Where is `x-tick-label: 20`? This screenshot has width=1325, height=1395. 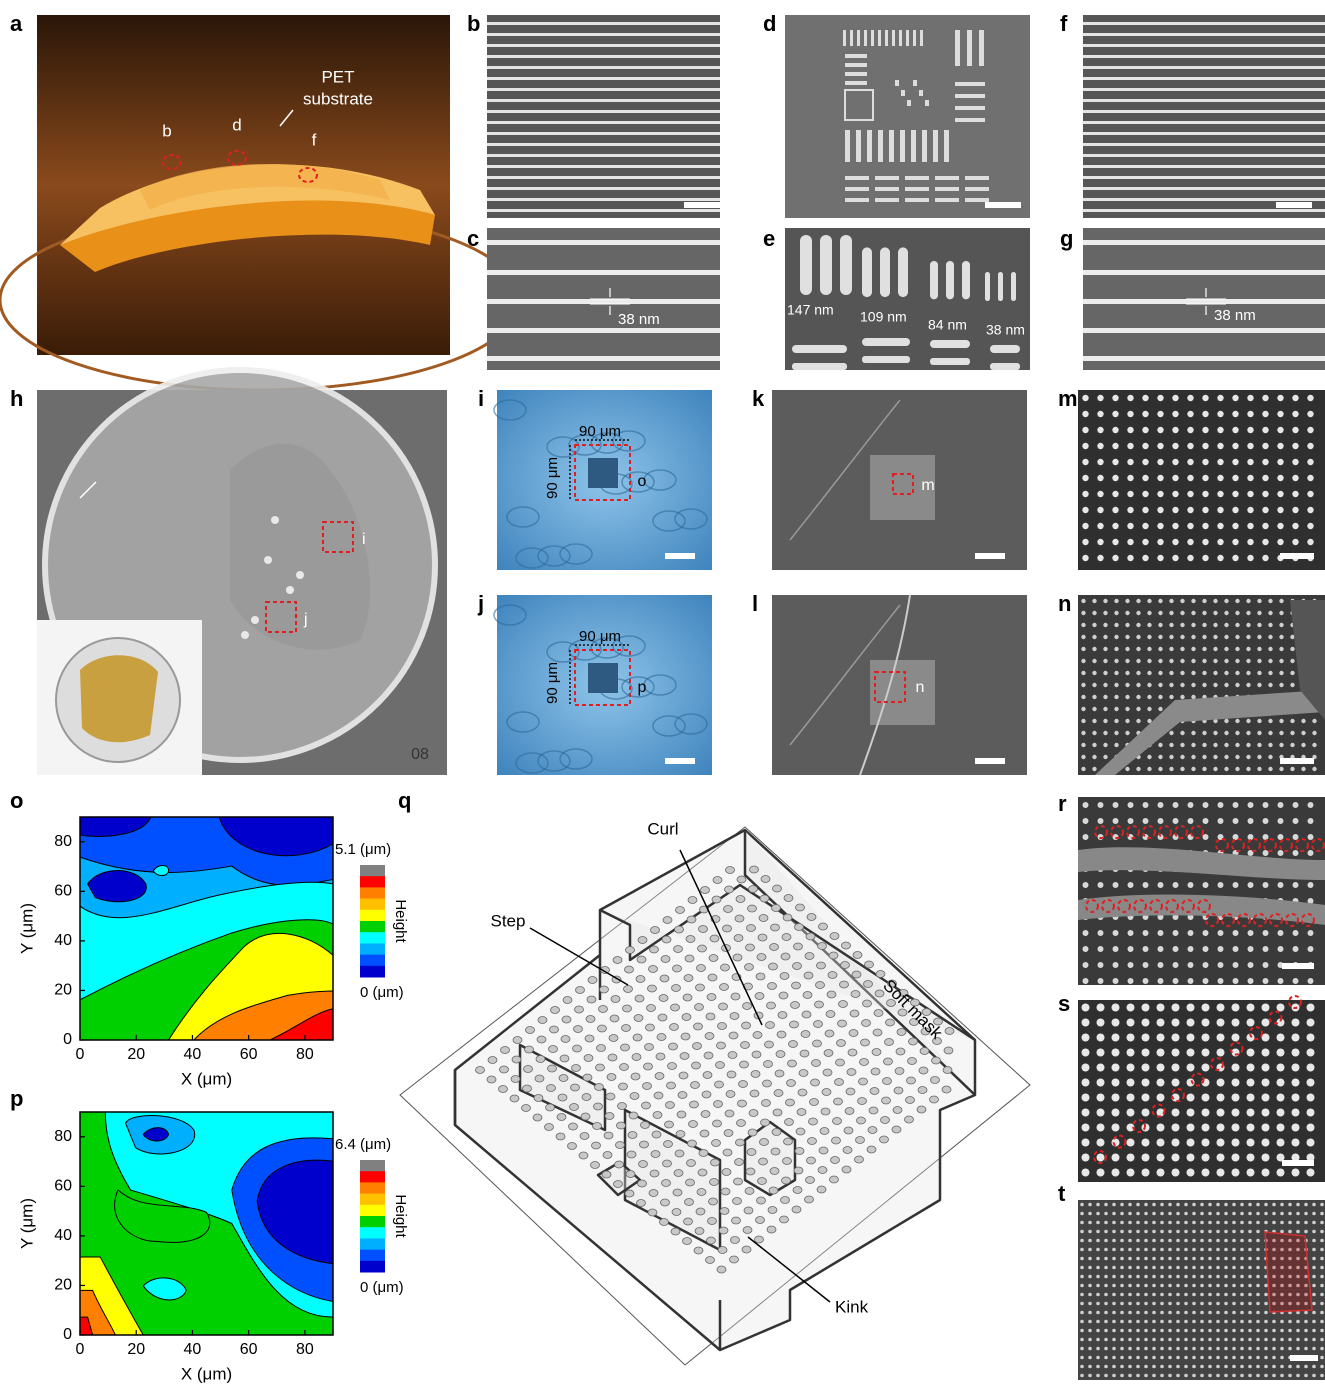
x-tick-label: 20 is located at coordinates (136, 1349).